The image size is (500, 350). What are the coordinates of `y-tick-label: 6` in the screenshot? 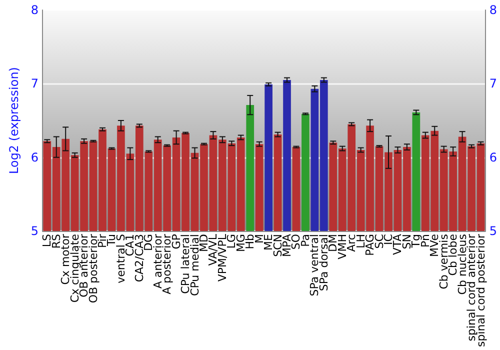 It's located at (34, 157).